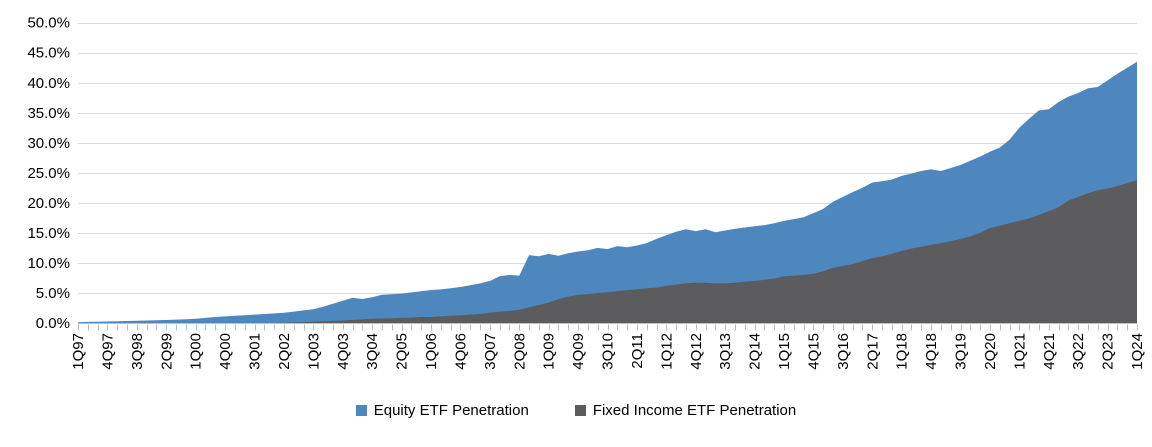 This screenshot has width=1152, height=447. What do you see at coordinates (990, 351) in the screenshot?
I see `x-axis-label: 2Q20` at bounding box center [990, 351].